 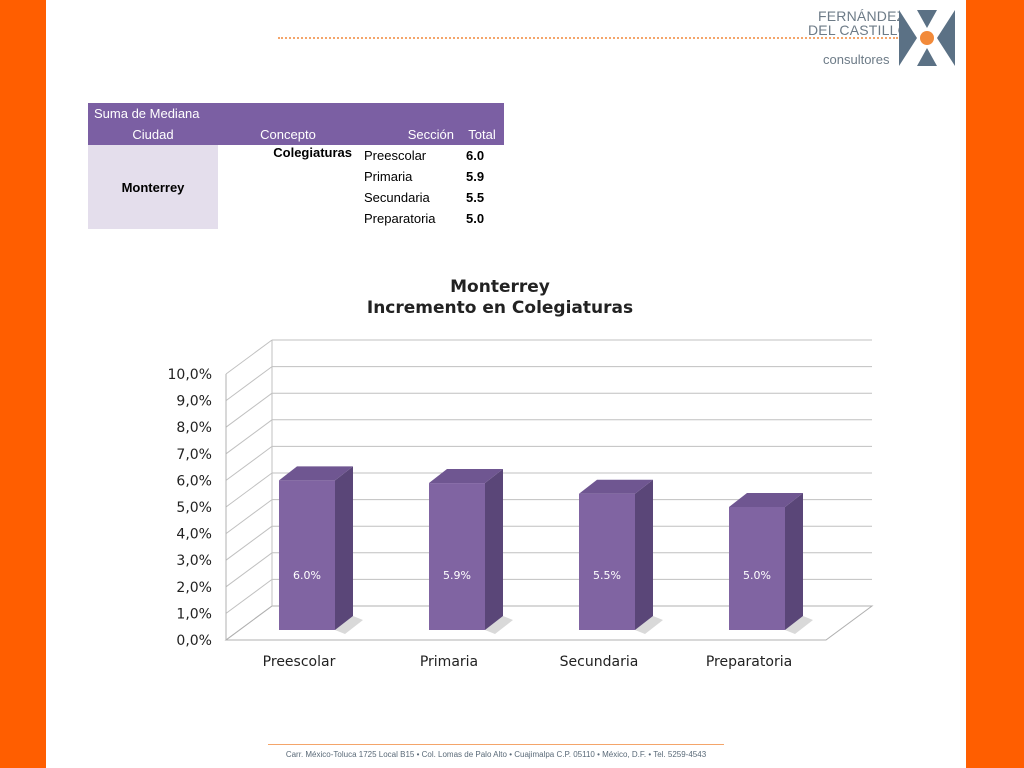 I want to click on data-label: 5.9%, so click(x=457, y=575).